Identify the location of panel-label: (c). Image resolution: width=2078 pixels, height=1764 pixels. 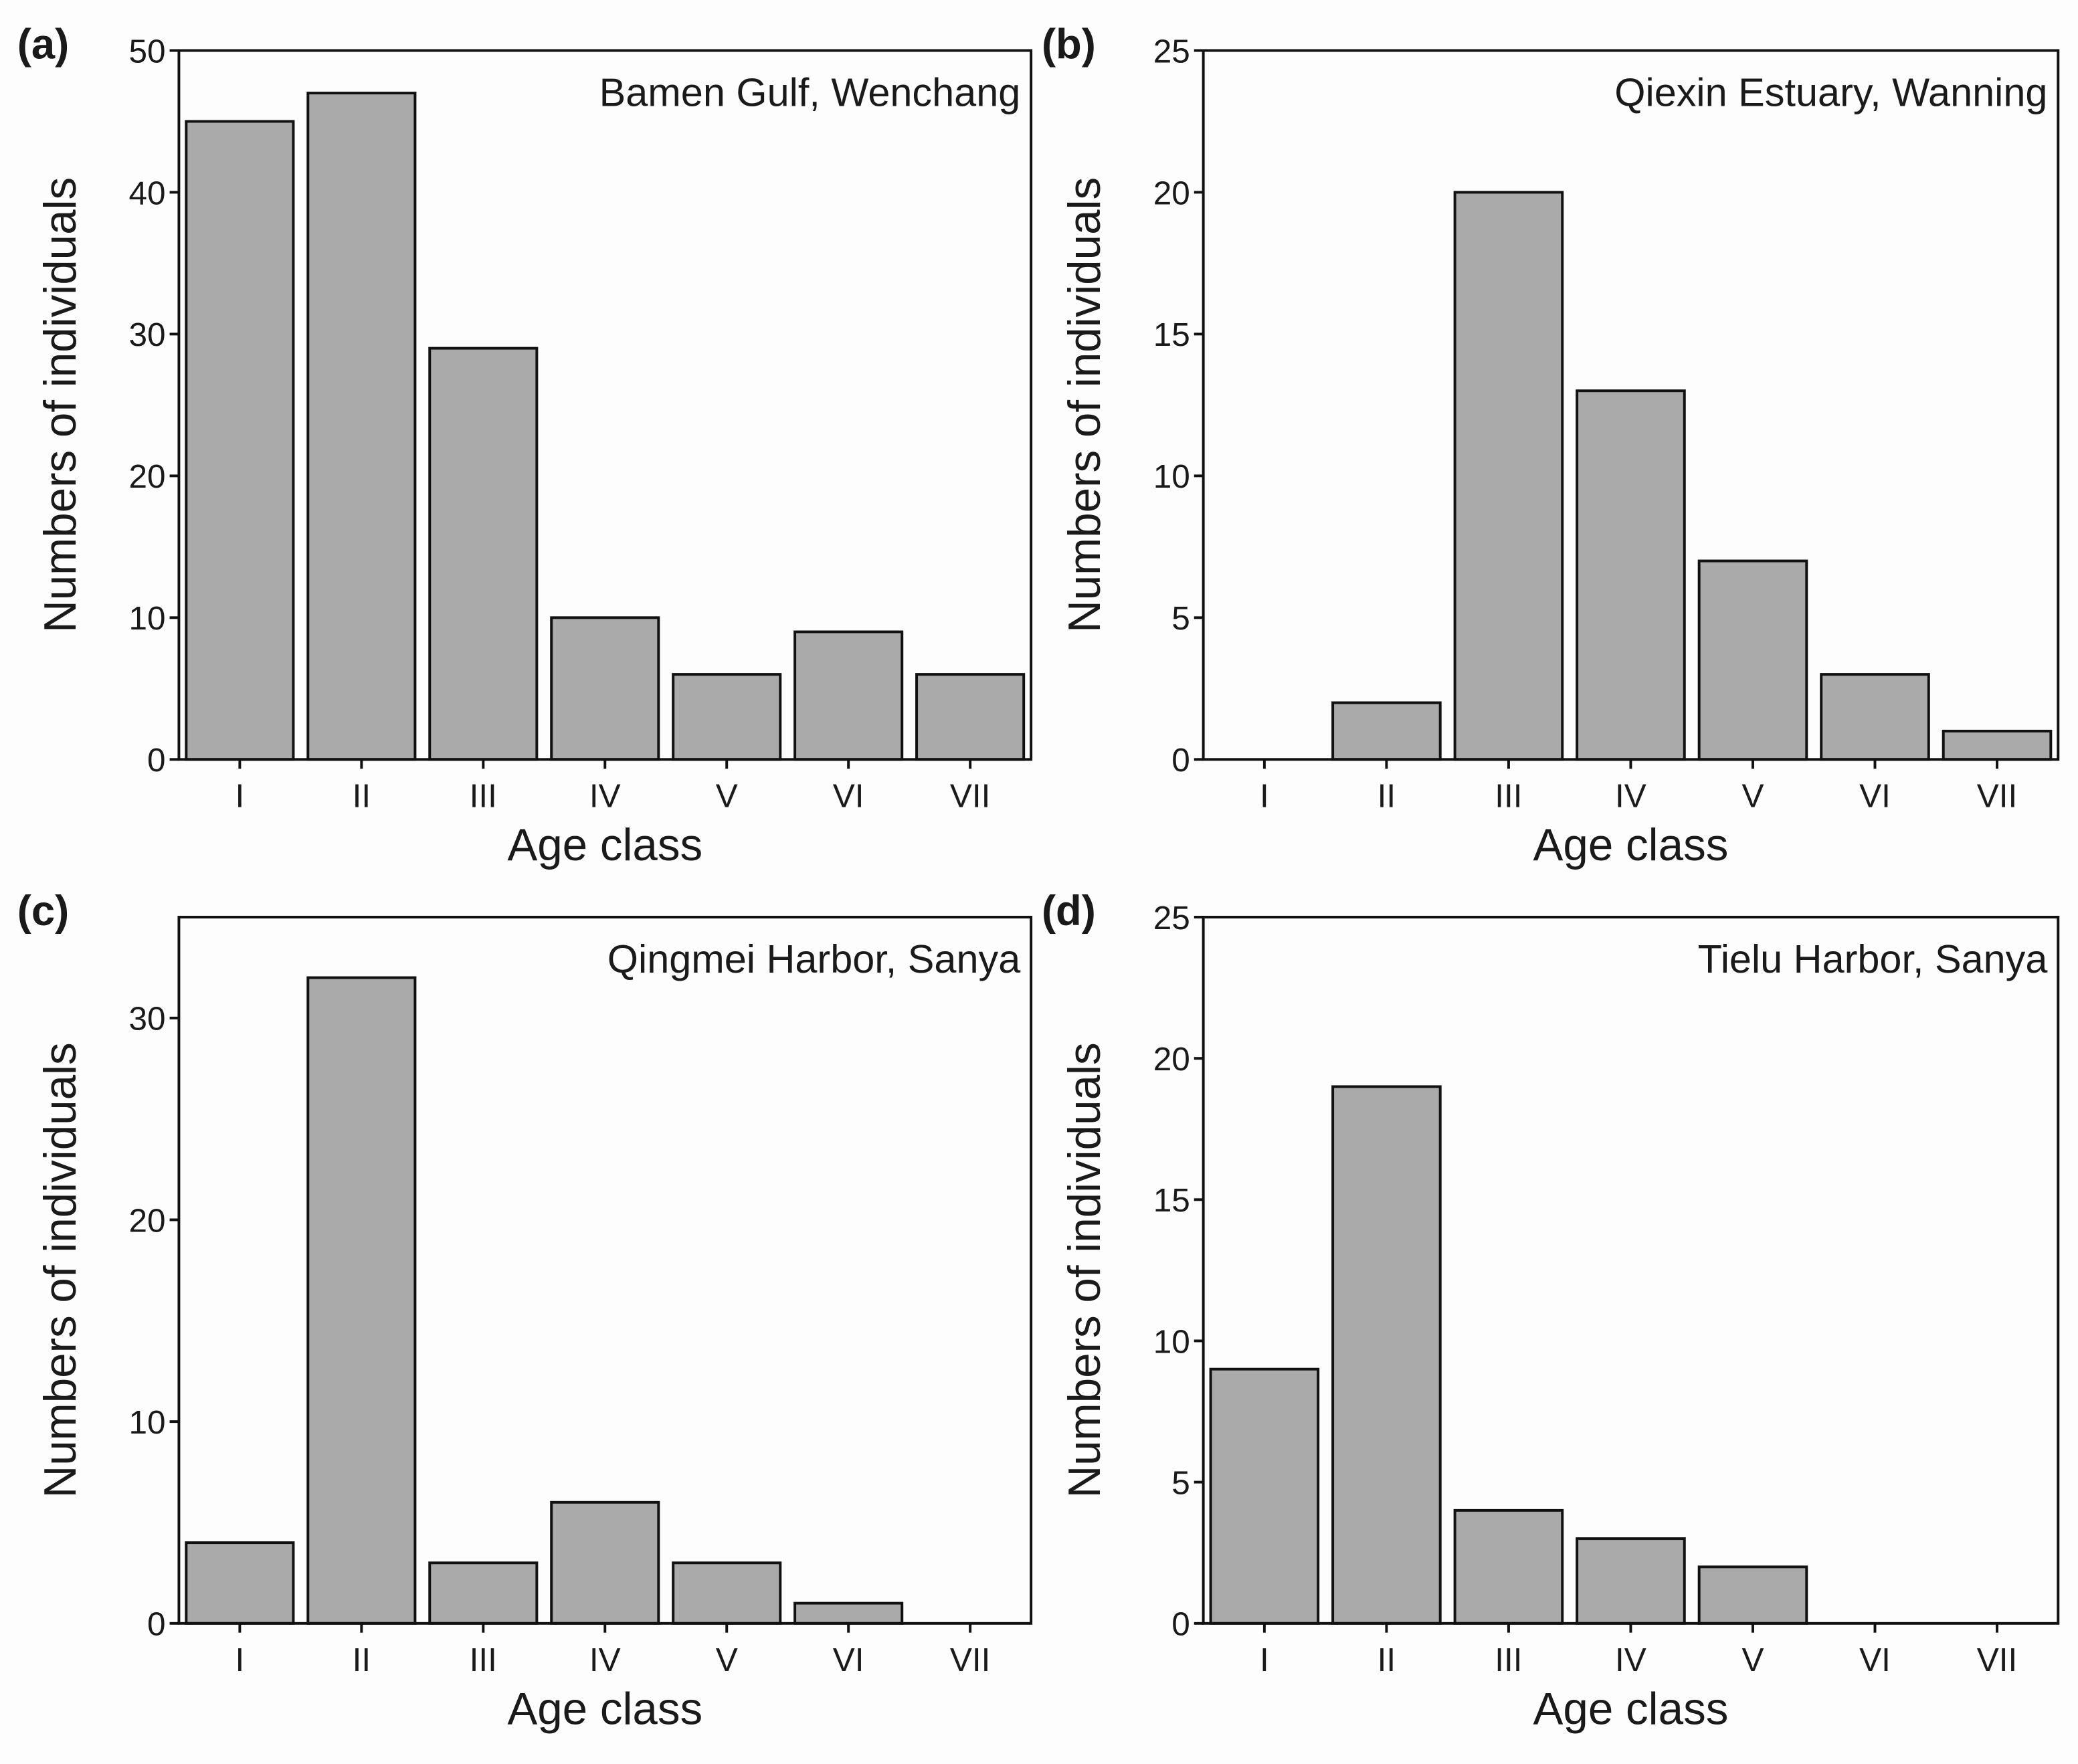
(43, 911).